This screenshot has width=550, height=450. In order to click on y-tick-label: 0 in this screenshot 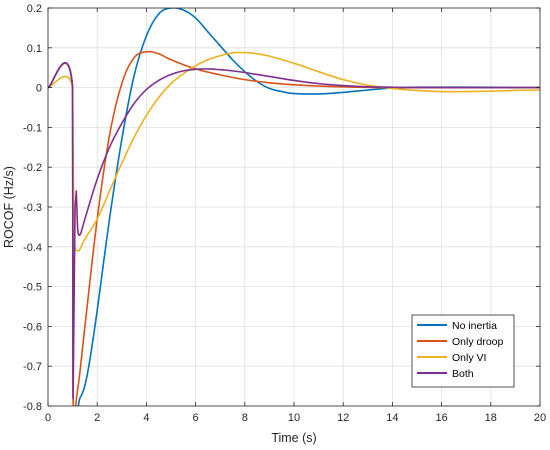, I will do `click(39, 89)`.